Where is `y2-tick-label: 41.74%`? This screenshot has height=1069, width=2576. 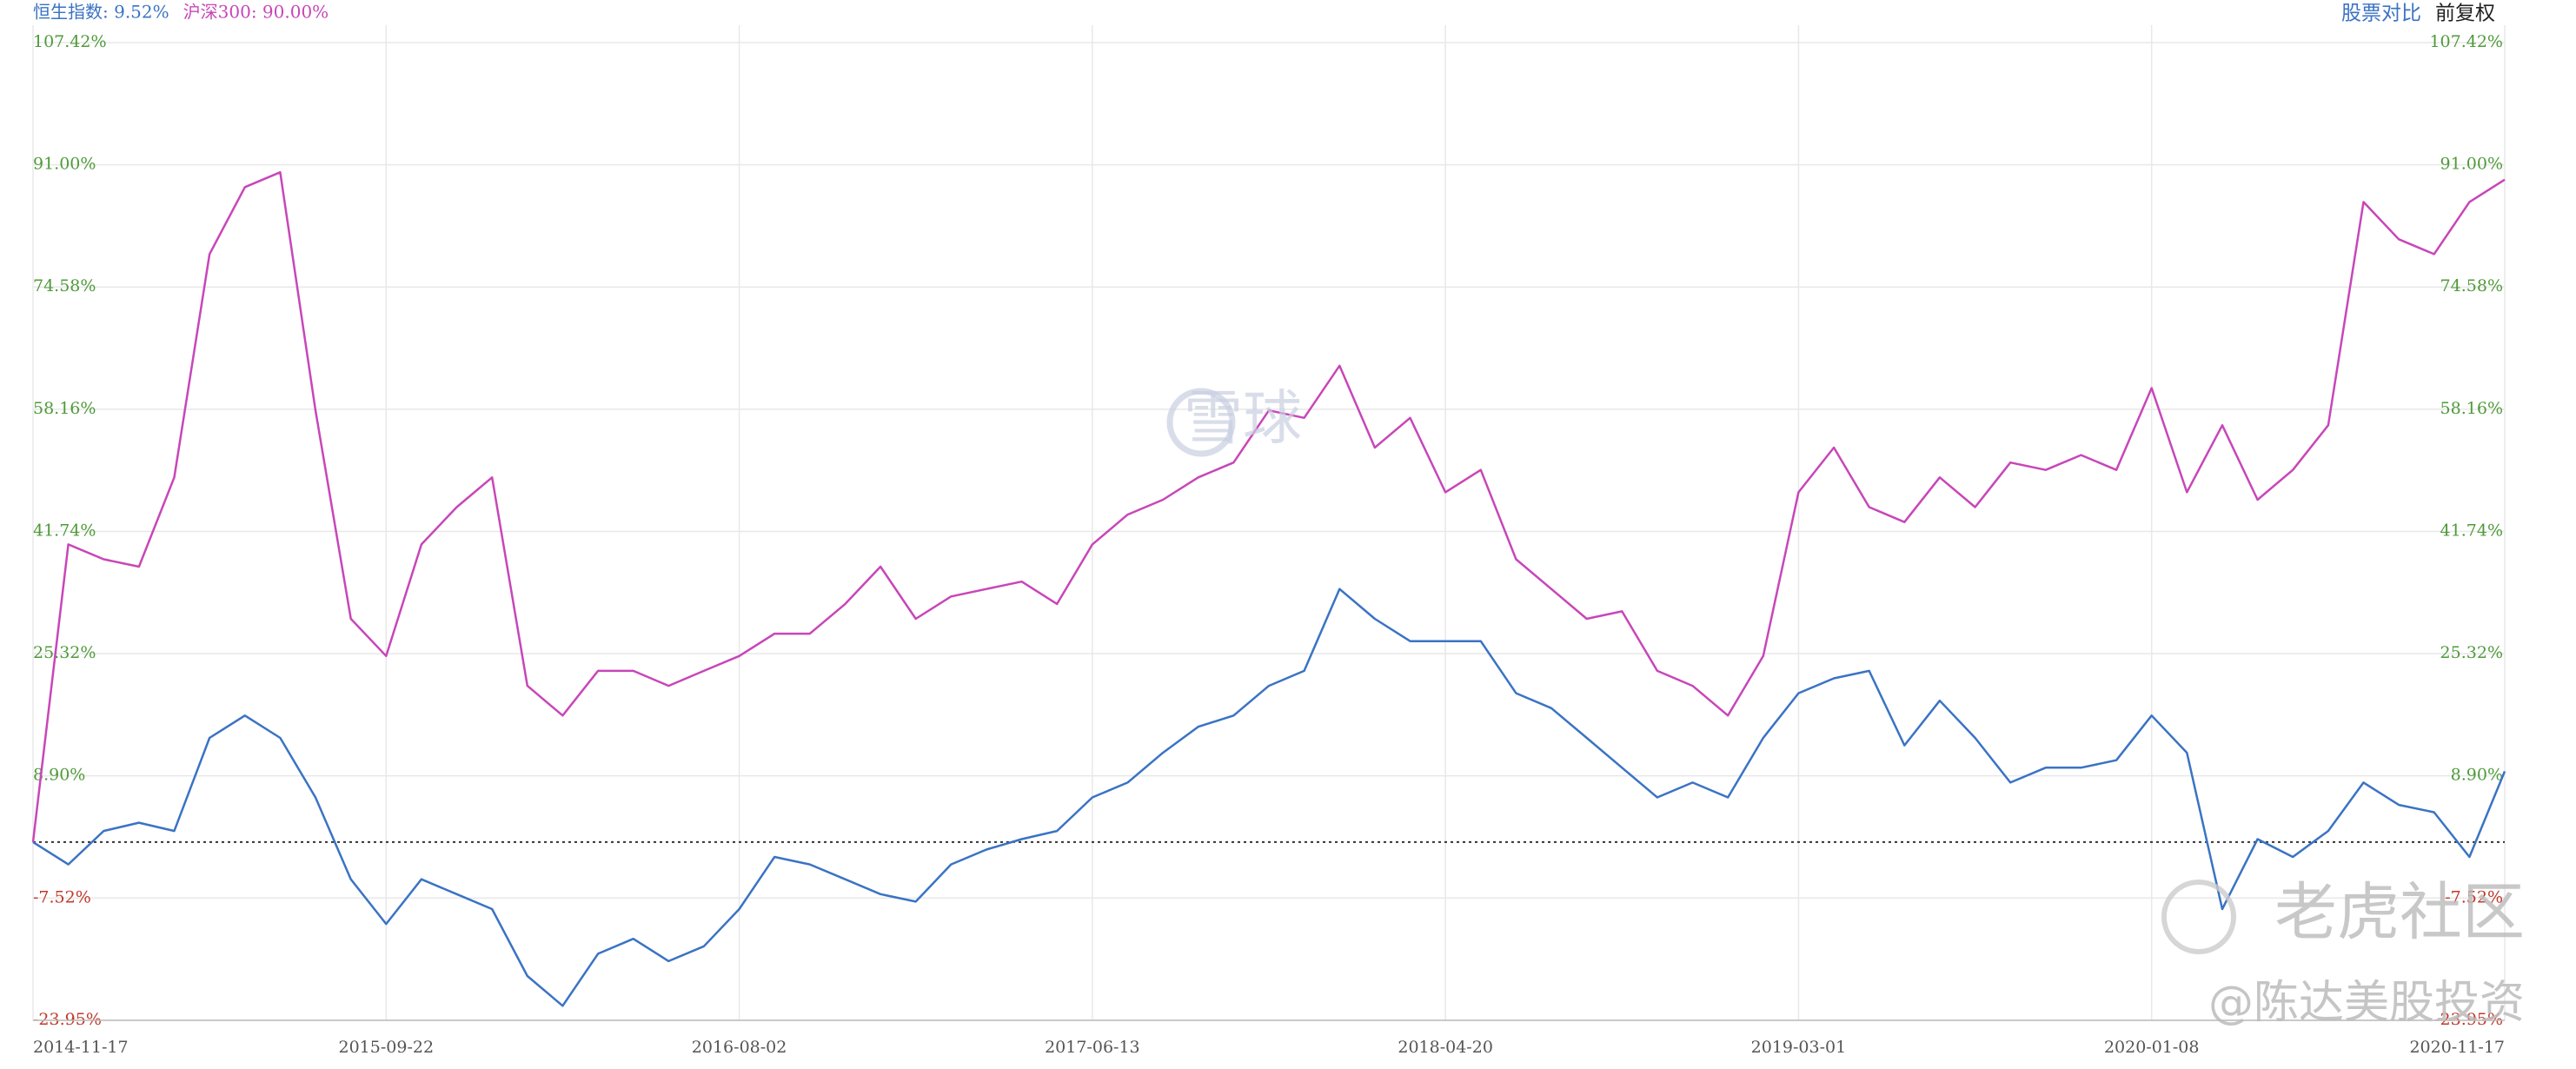
y2-tick-label: 41.74% is located at coordinates (2471, 530).